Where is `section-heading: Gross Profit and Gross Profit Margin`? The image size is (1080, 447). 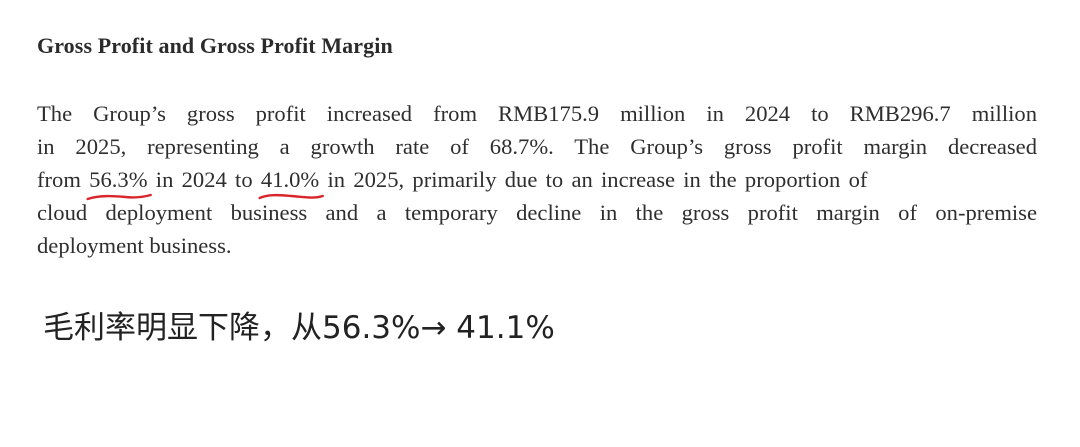 section-heading: Gross Profit and Gross Profit Margin is located at coordinates (215, 45).